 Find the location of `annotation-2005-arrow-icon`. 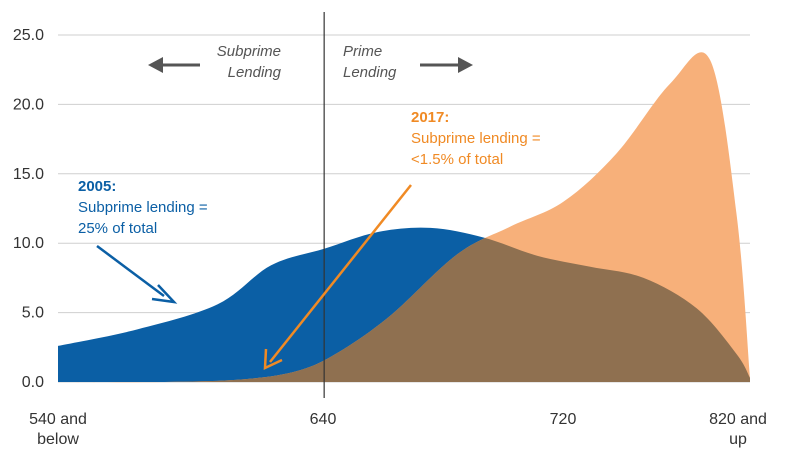

annotation-2005-arrow-icon is located at coordinates (137, 274).